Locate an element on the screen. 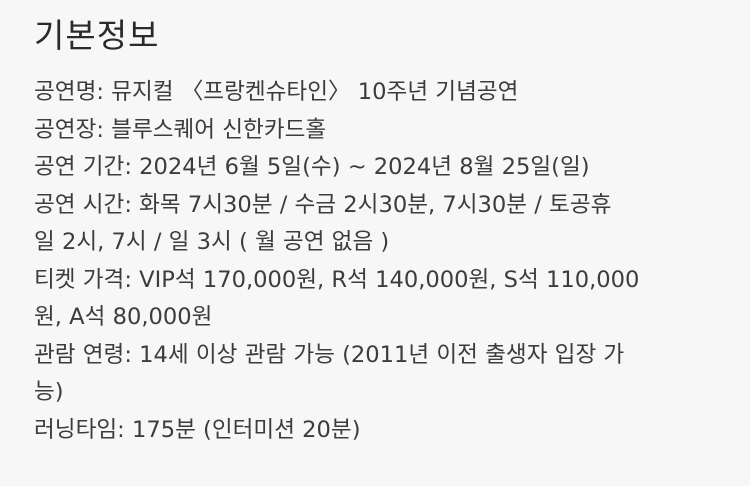  info-venue: 공연장: 블루스퀘어 신한카드홀 is located at coordinates (180, 129).